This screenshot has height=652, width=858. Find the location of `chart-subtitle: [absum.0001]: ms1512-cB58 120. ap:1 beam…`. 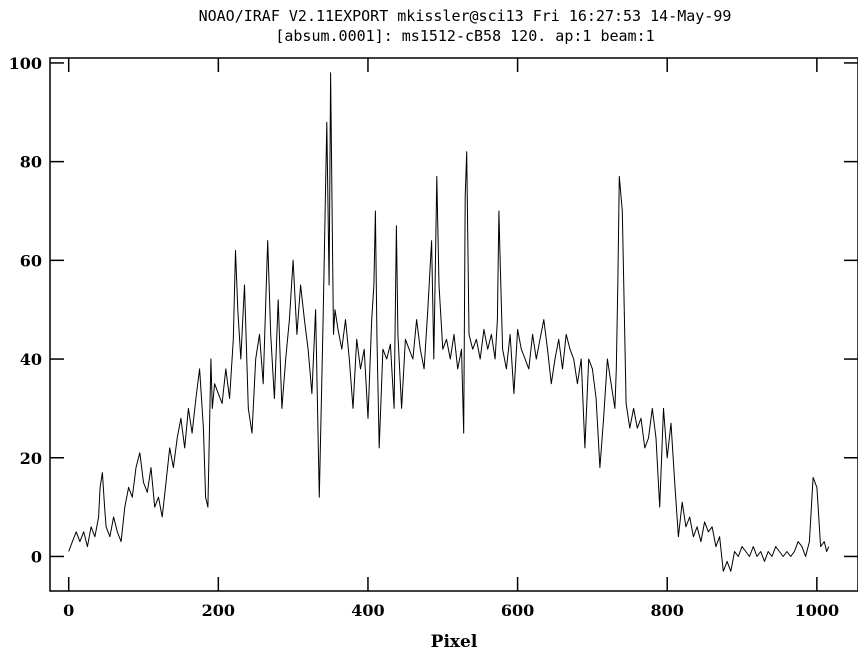

chart-subtitle: [absum.0001]: ms1512-cB58 120. ap:1 beam… is located at coordinates (464, 36).